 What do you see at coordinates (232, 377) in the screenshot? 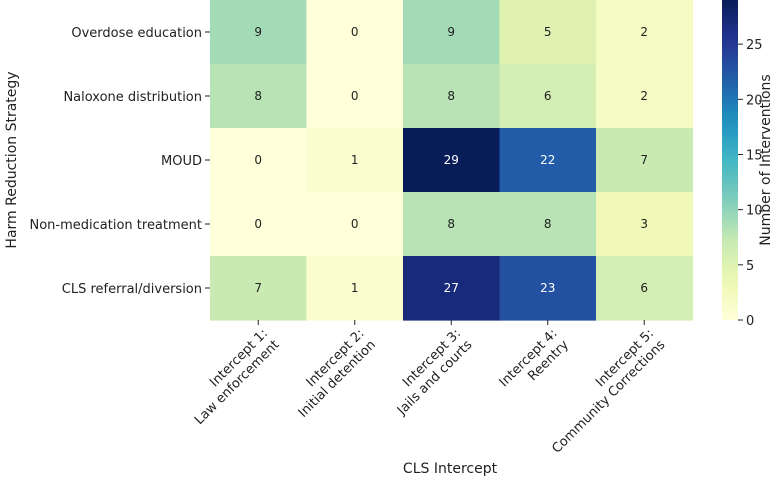
I see `x-tick-label: Intercept 1:Law enforcement` at bounding box center [232, 377].